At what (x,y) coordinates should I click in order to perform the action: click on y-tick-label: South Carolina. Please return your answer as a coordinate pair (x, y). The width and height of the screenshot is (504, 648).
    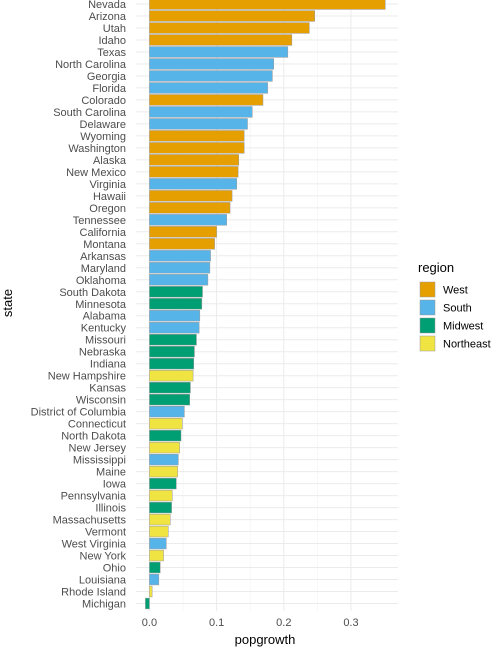
    Looking at the image, I should click on (90, 113).